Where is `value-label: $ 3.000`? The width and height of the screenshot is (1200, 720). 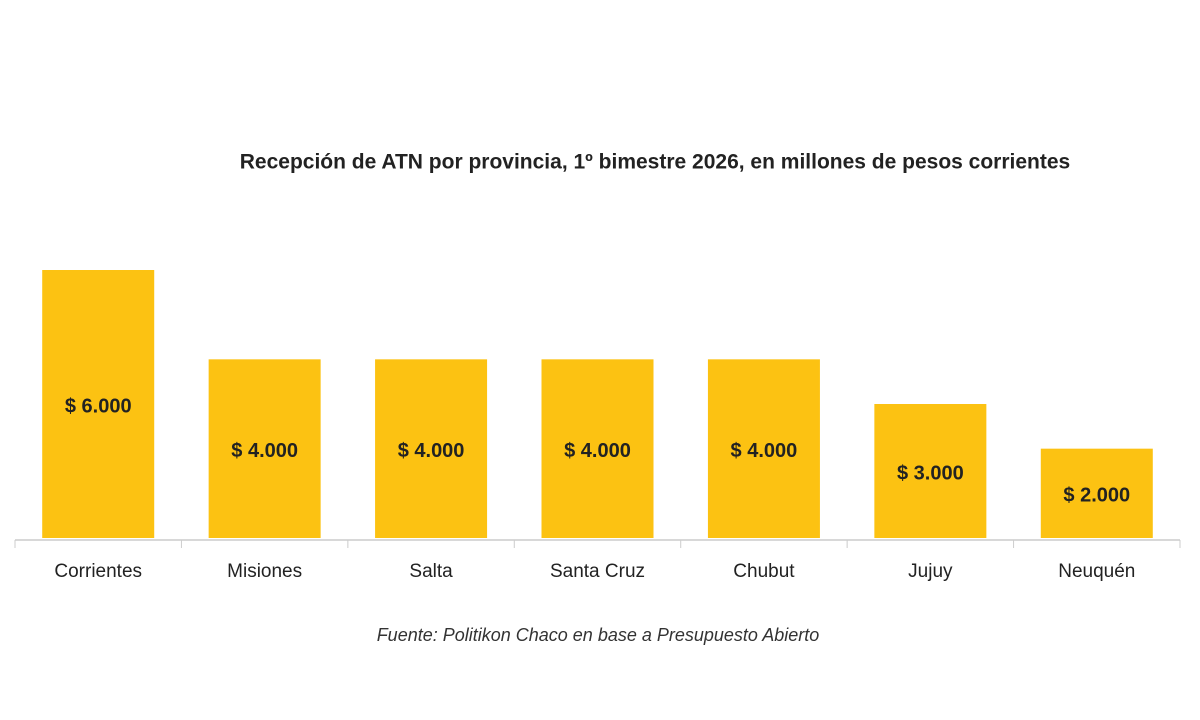 value-label: $ 3.000 is located at coordinates (930, 473).